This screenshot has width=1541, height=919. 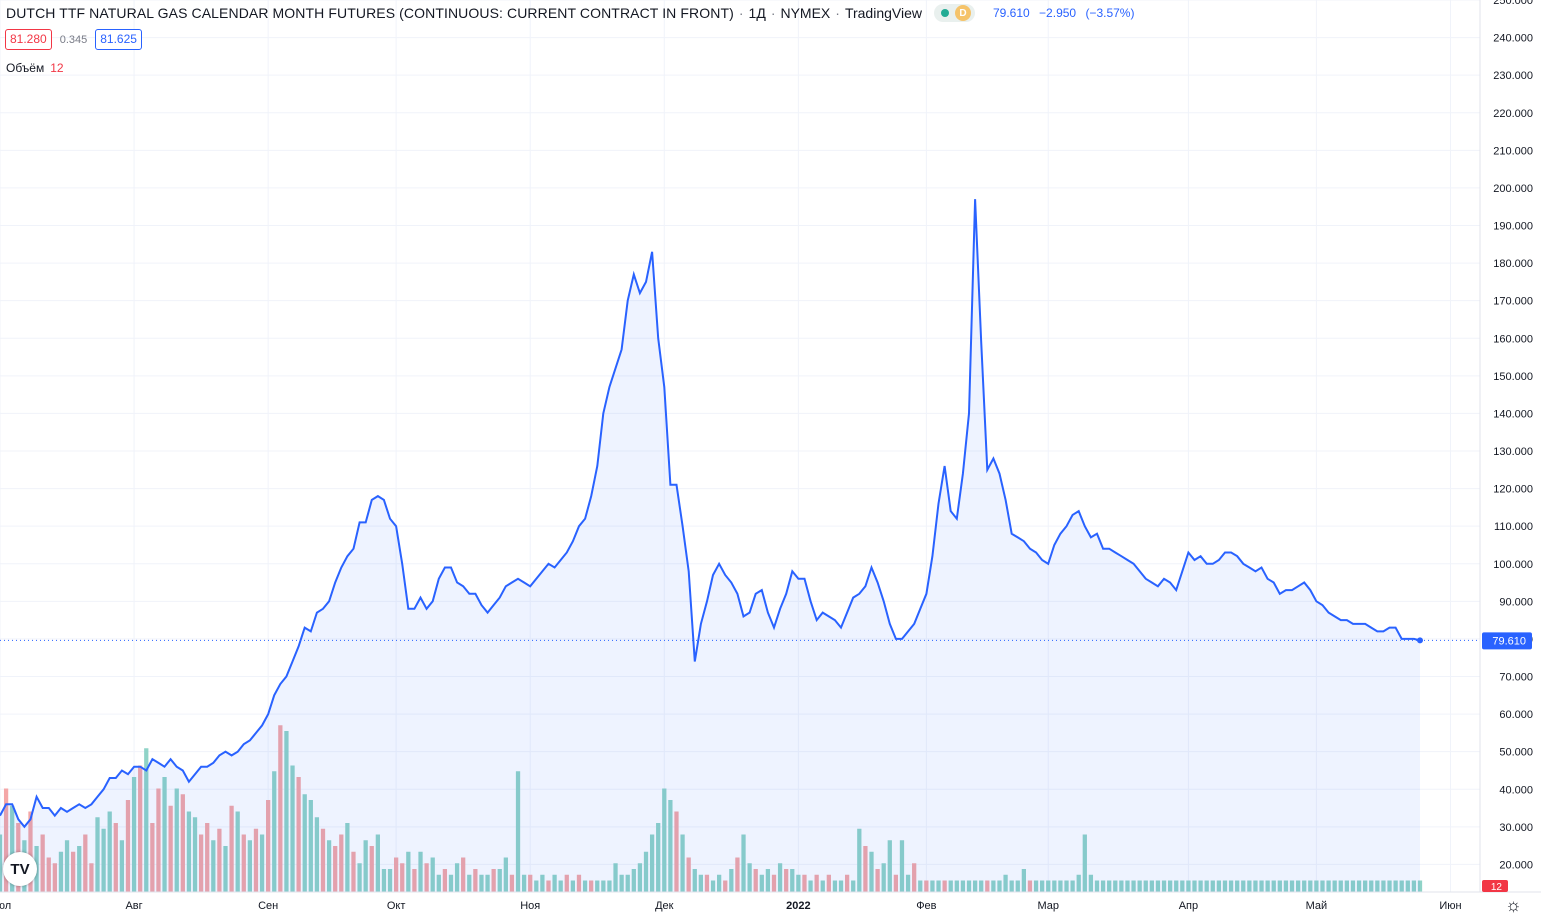 What do you see at coordinates (1495, 886) in the screenshot?
I see `volume-tag` at bounding box center [1495, 886].